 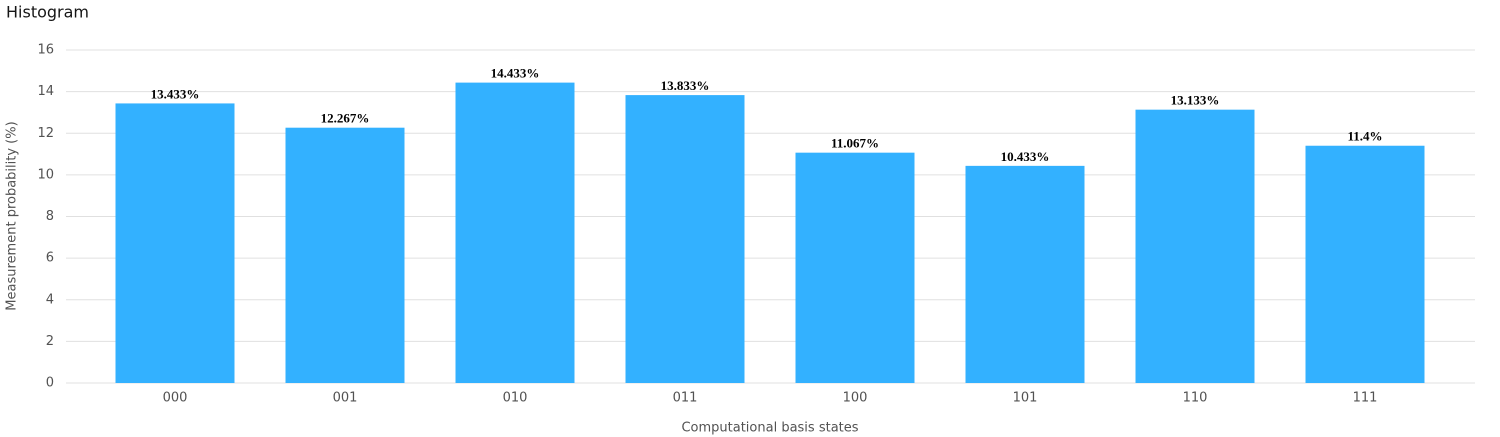 What do you see at coordinates (45, 91) in the screenshot?
I see `y-tick-label: 14` at bounding box center [45, 91].